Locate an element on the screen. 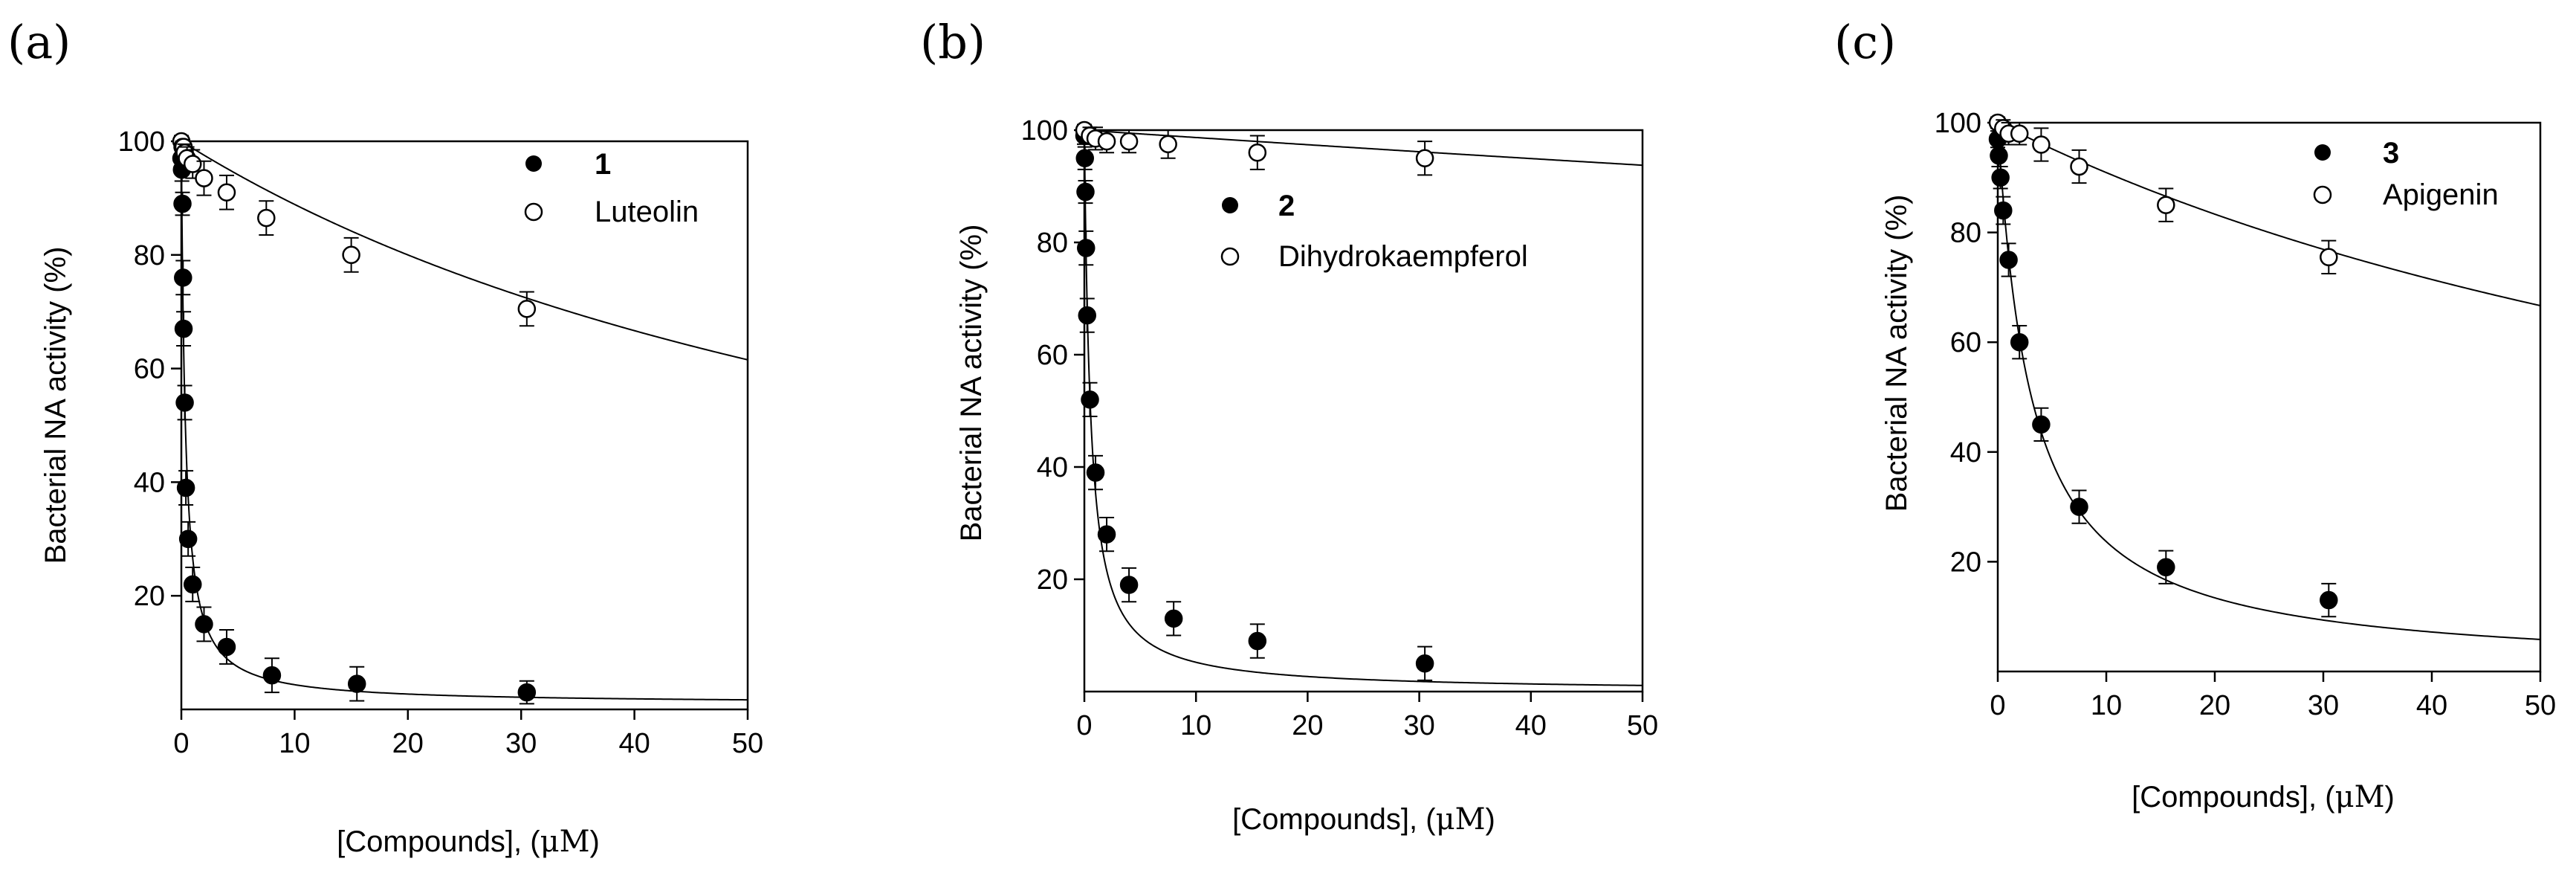 The image size is (2576, 873). panel-letter: (a) is located at coordinates (39, 42).